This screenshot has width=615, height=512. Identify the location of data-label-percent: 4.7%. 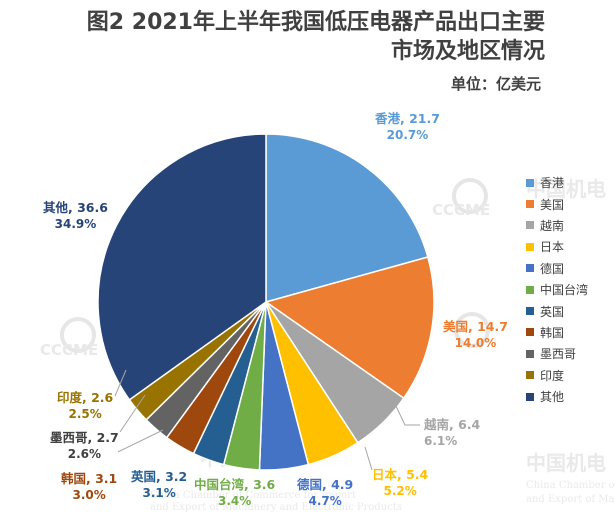
(325, 501).